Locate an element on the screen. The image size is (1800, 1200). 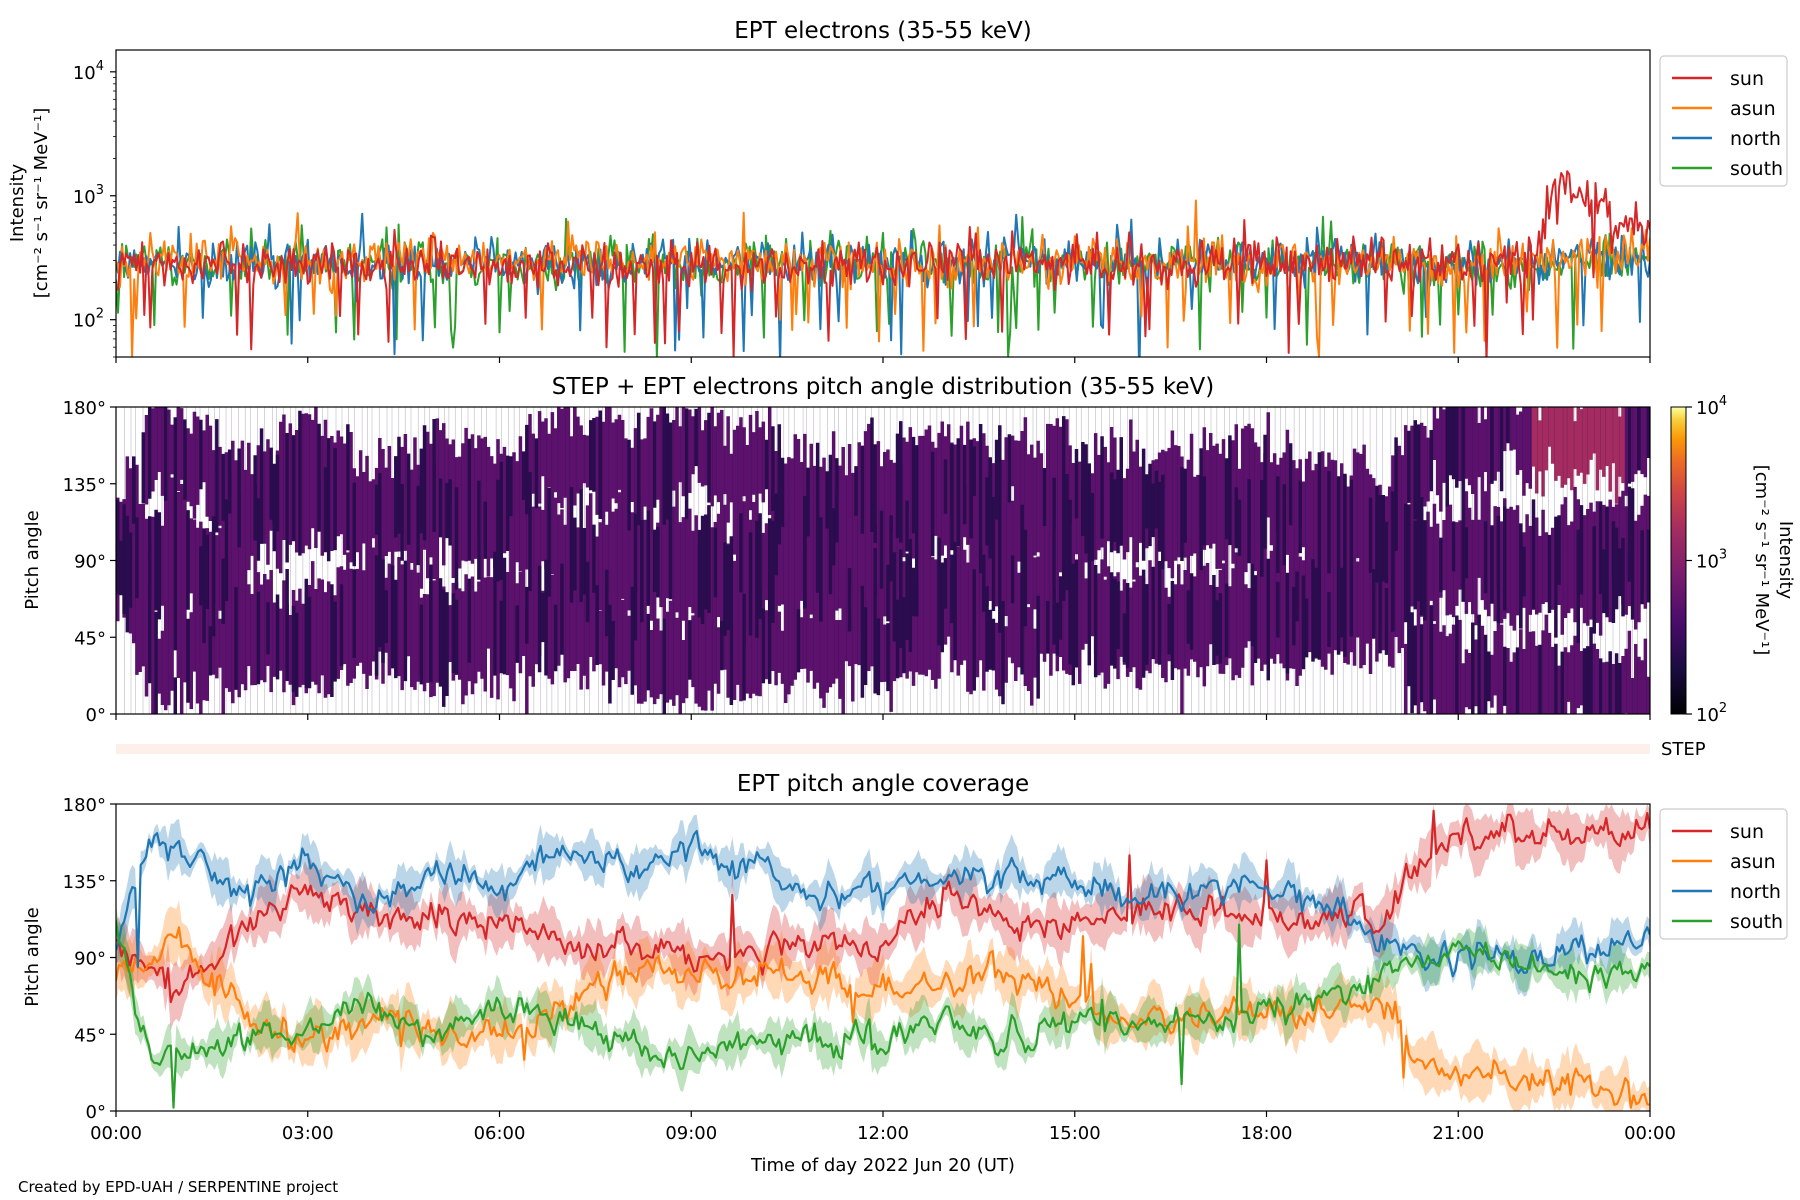
colorbar-tick-label: 10³ is located at coordinates (1711, 560).